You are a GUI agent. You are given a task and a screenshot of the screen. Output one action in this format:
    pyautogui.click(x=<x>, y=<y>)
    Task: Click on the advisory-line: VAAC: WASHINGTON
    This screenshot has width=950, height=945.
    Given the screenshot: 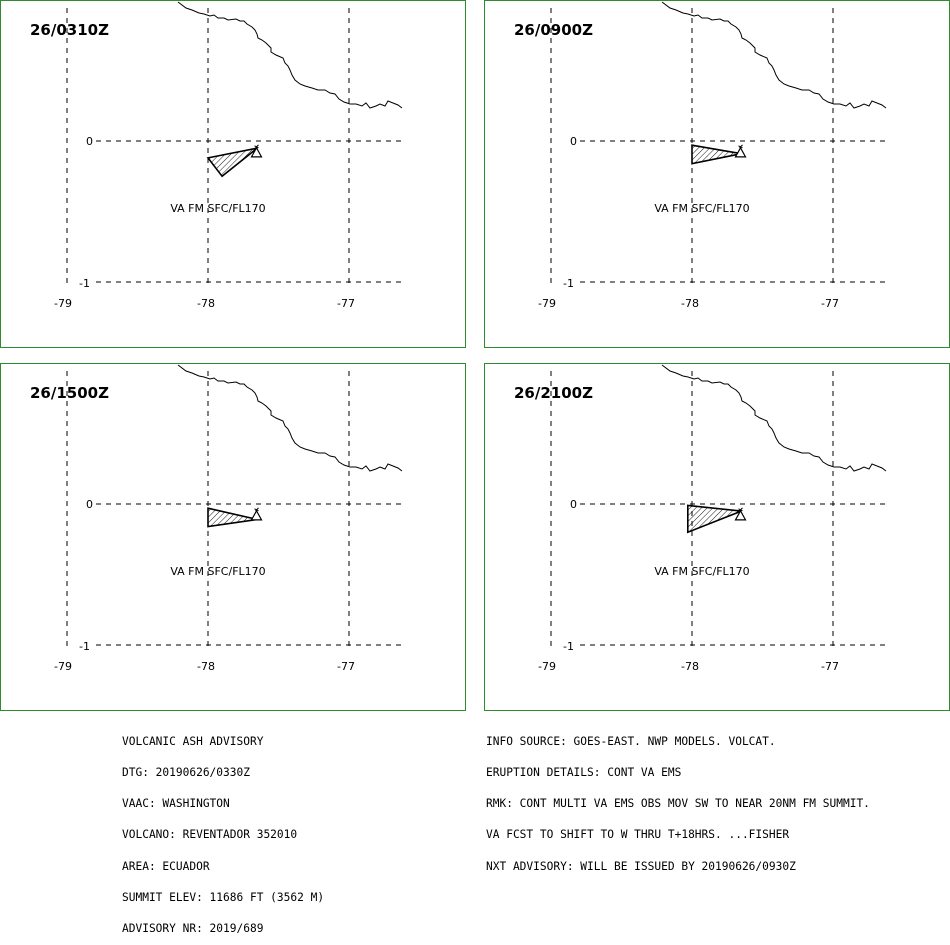 What is the action you would take?
    pyautogui.click(x=176, y=804)
    